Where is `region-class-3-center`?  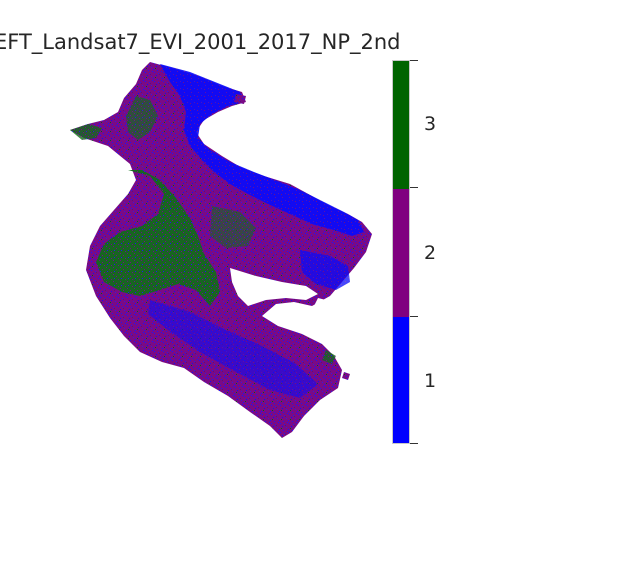
region-class-3-center is located at coordinates (233, 227).